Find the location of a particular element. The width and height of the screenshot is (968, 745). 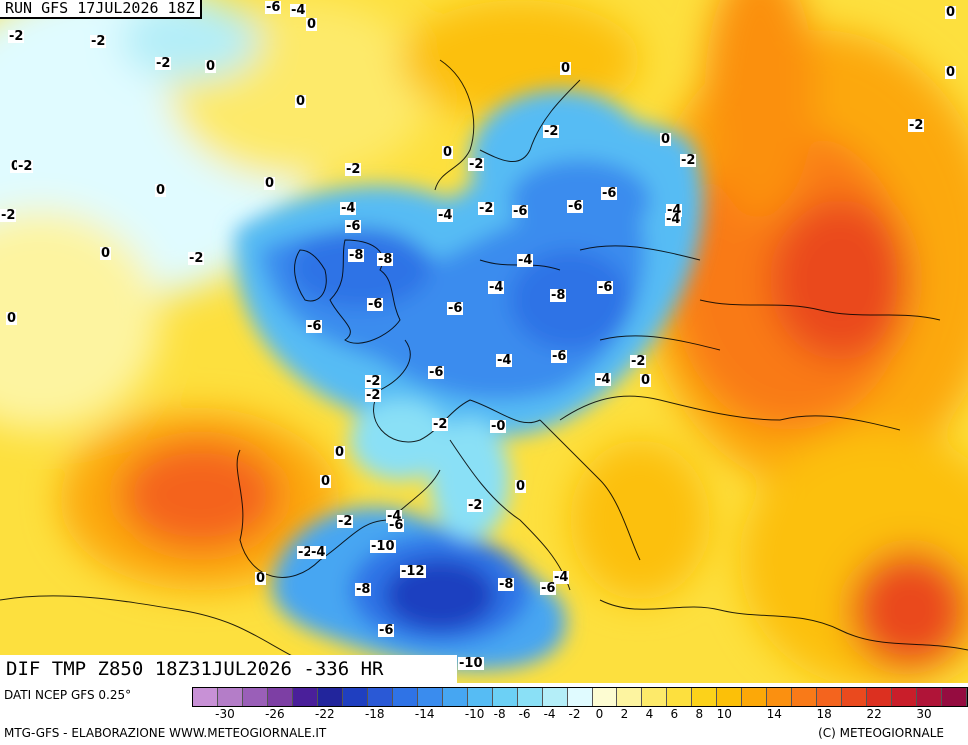

scale-tick-label: 0 is located at coordinates (599, 714).